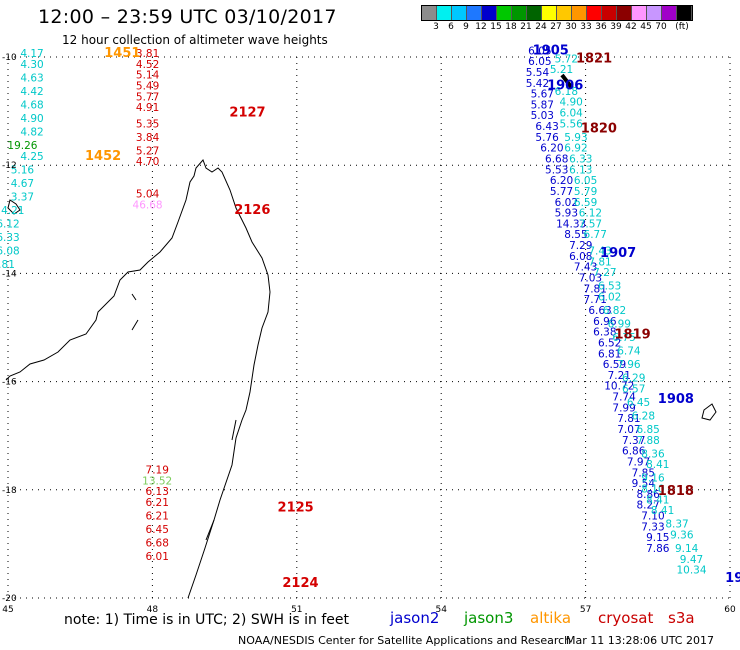  What do you see at coordinates (604, 333) in the screenshot?
I see `wave-height-value: 6.38` at bounding box center [604, 333].